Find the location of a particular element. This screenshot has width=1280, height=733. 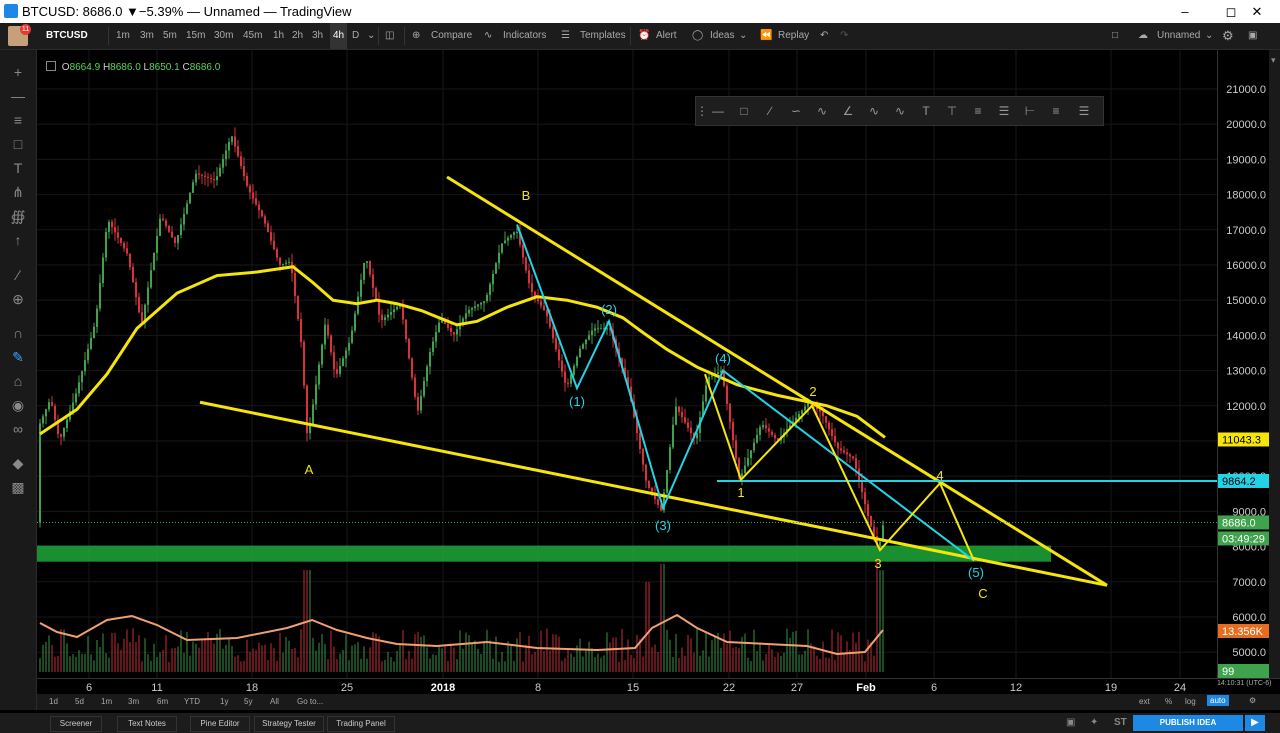

magnet-icon: ∩ is located at coordinates (18, 333).